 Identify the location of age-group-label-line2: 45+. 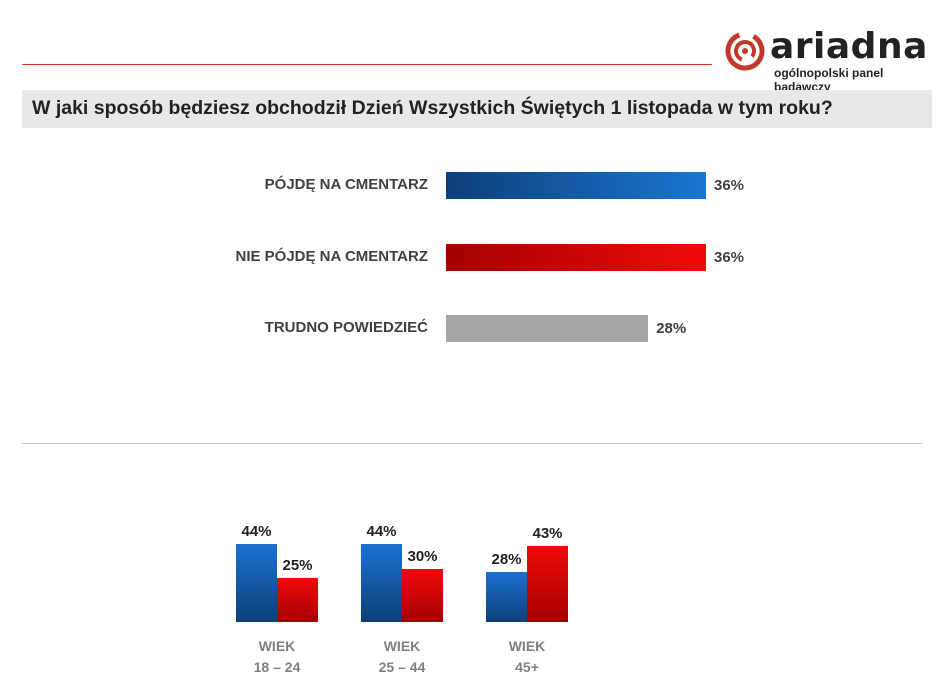
(527, 667).